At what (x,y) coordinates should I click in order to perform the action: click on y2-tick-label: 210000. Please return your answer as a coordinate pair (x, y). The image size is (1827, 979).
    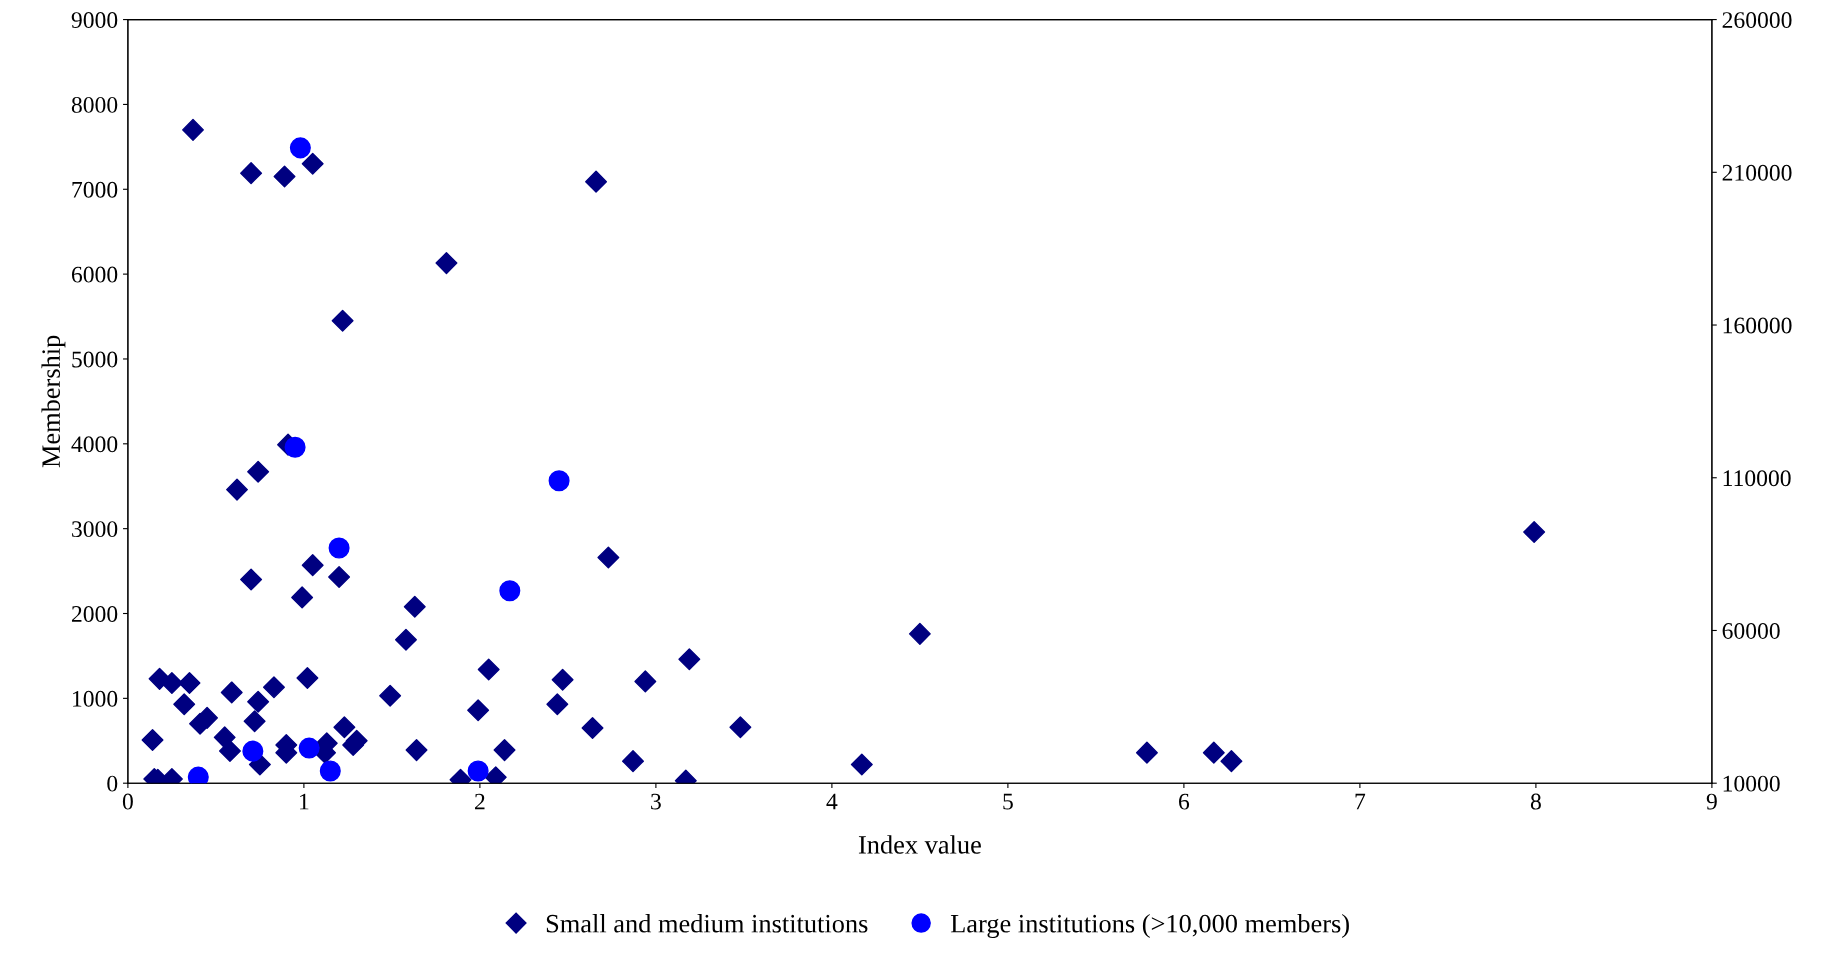
    Looking at the image, I should click on (1757, 172).